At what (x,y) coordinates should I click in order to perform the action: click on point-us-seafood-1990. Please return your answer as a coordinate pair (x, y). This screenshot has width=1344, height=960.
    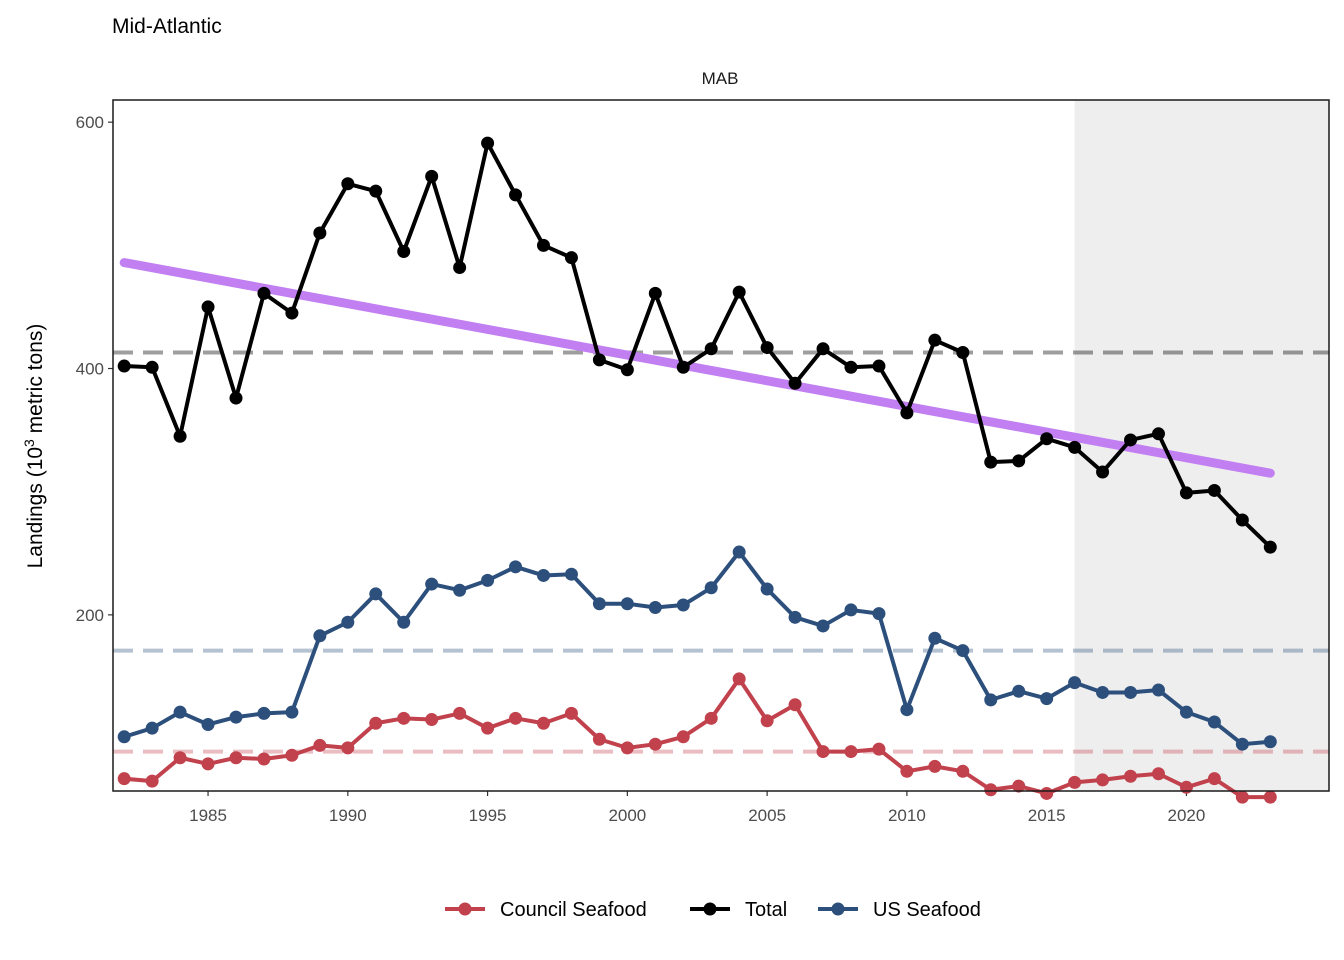
    Looking at the image, I should click on (348, 622).